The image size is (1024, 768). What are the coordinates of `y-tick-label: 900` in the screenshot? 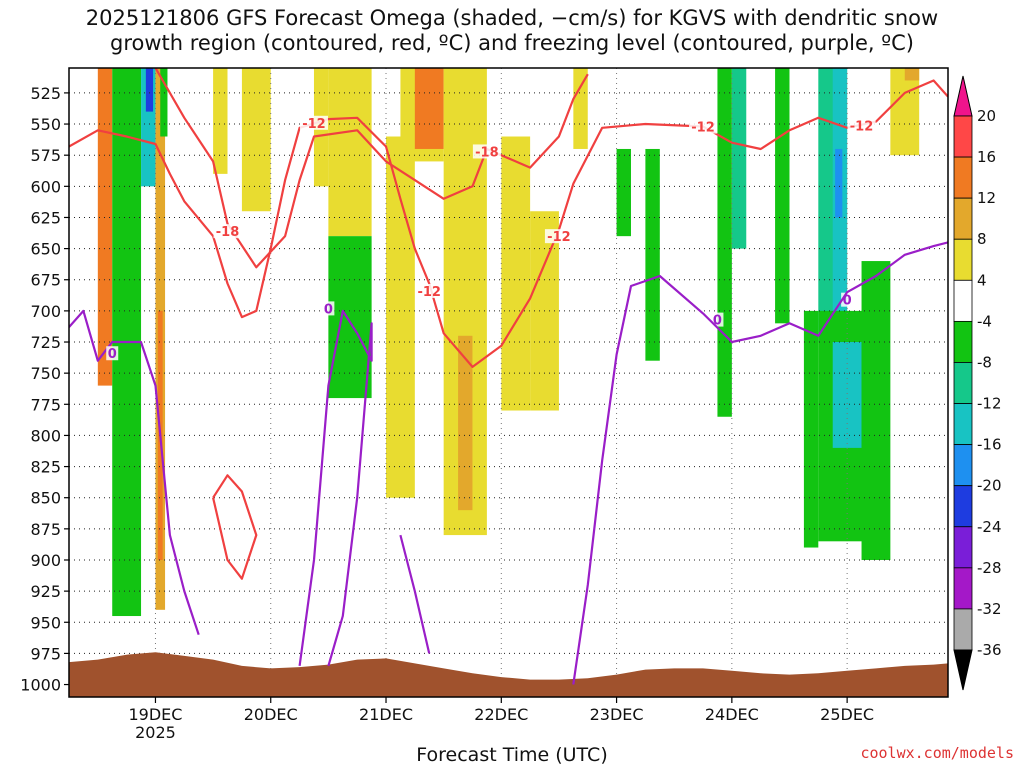 It's located at (45, 560).